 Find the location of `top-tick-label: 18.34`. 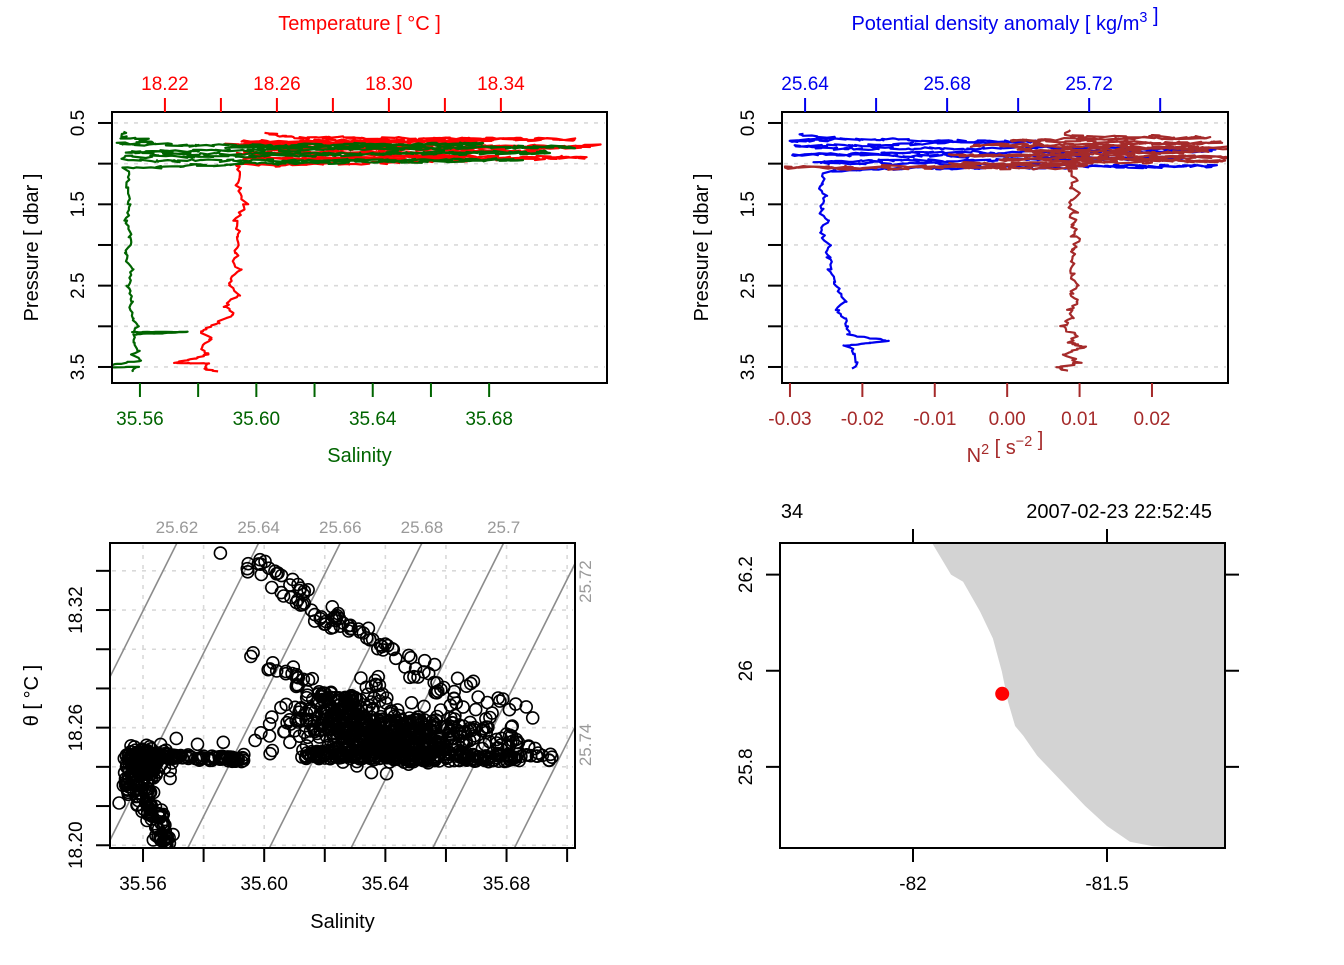

top-tick-label: 18.34 is located at coordinates (501, 84).